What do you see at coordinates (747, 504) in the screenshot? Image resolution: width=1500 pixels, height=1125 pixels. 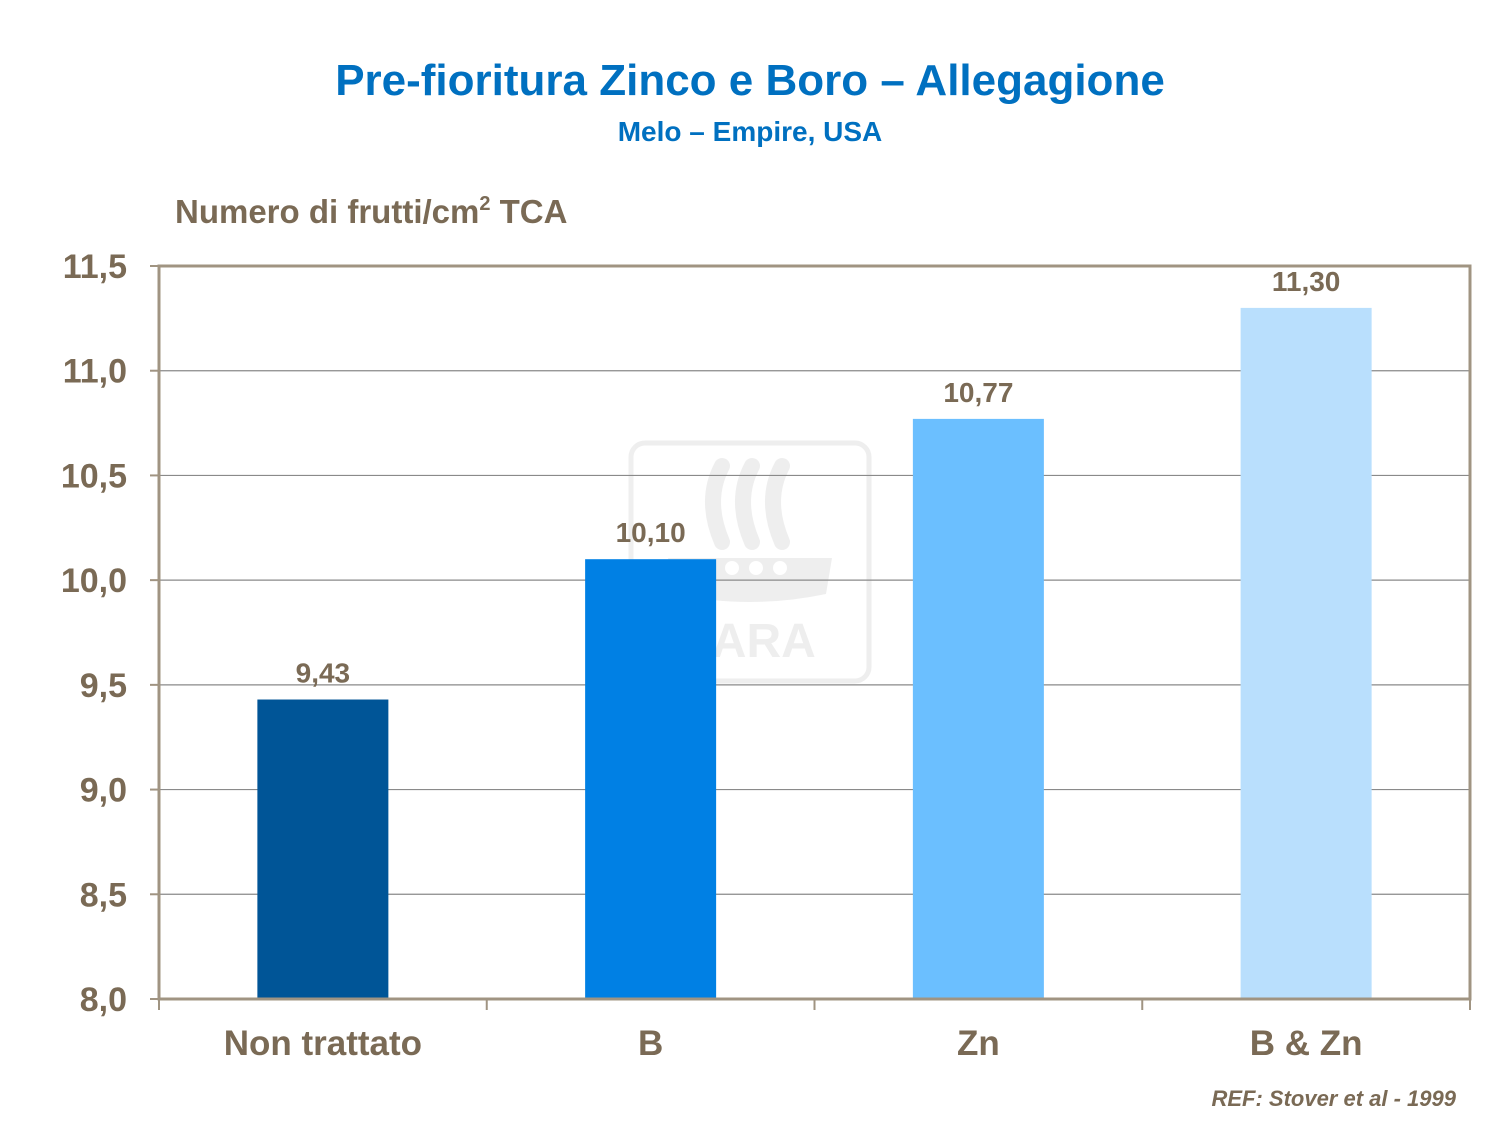 I see `yara-viking-ship-logo-icon` at bounding box center [747, 504].